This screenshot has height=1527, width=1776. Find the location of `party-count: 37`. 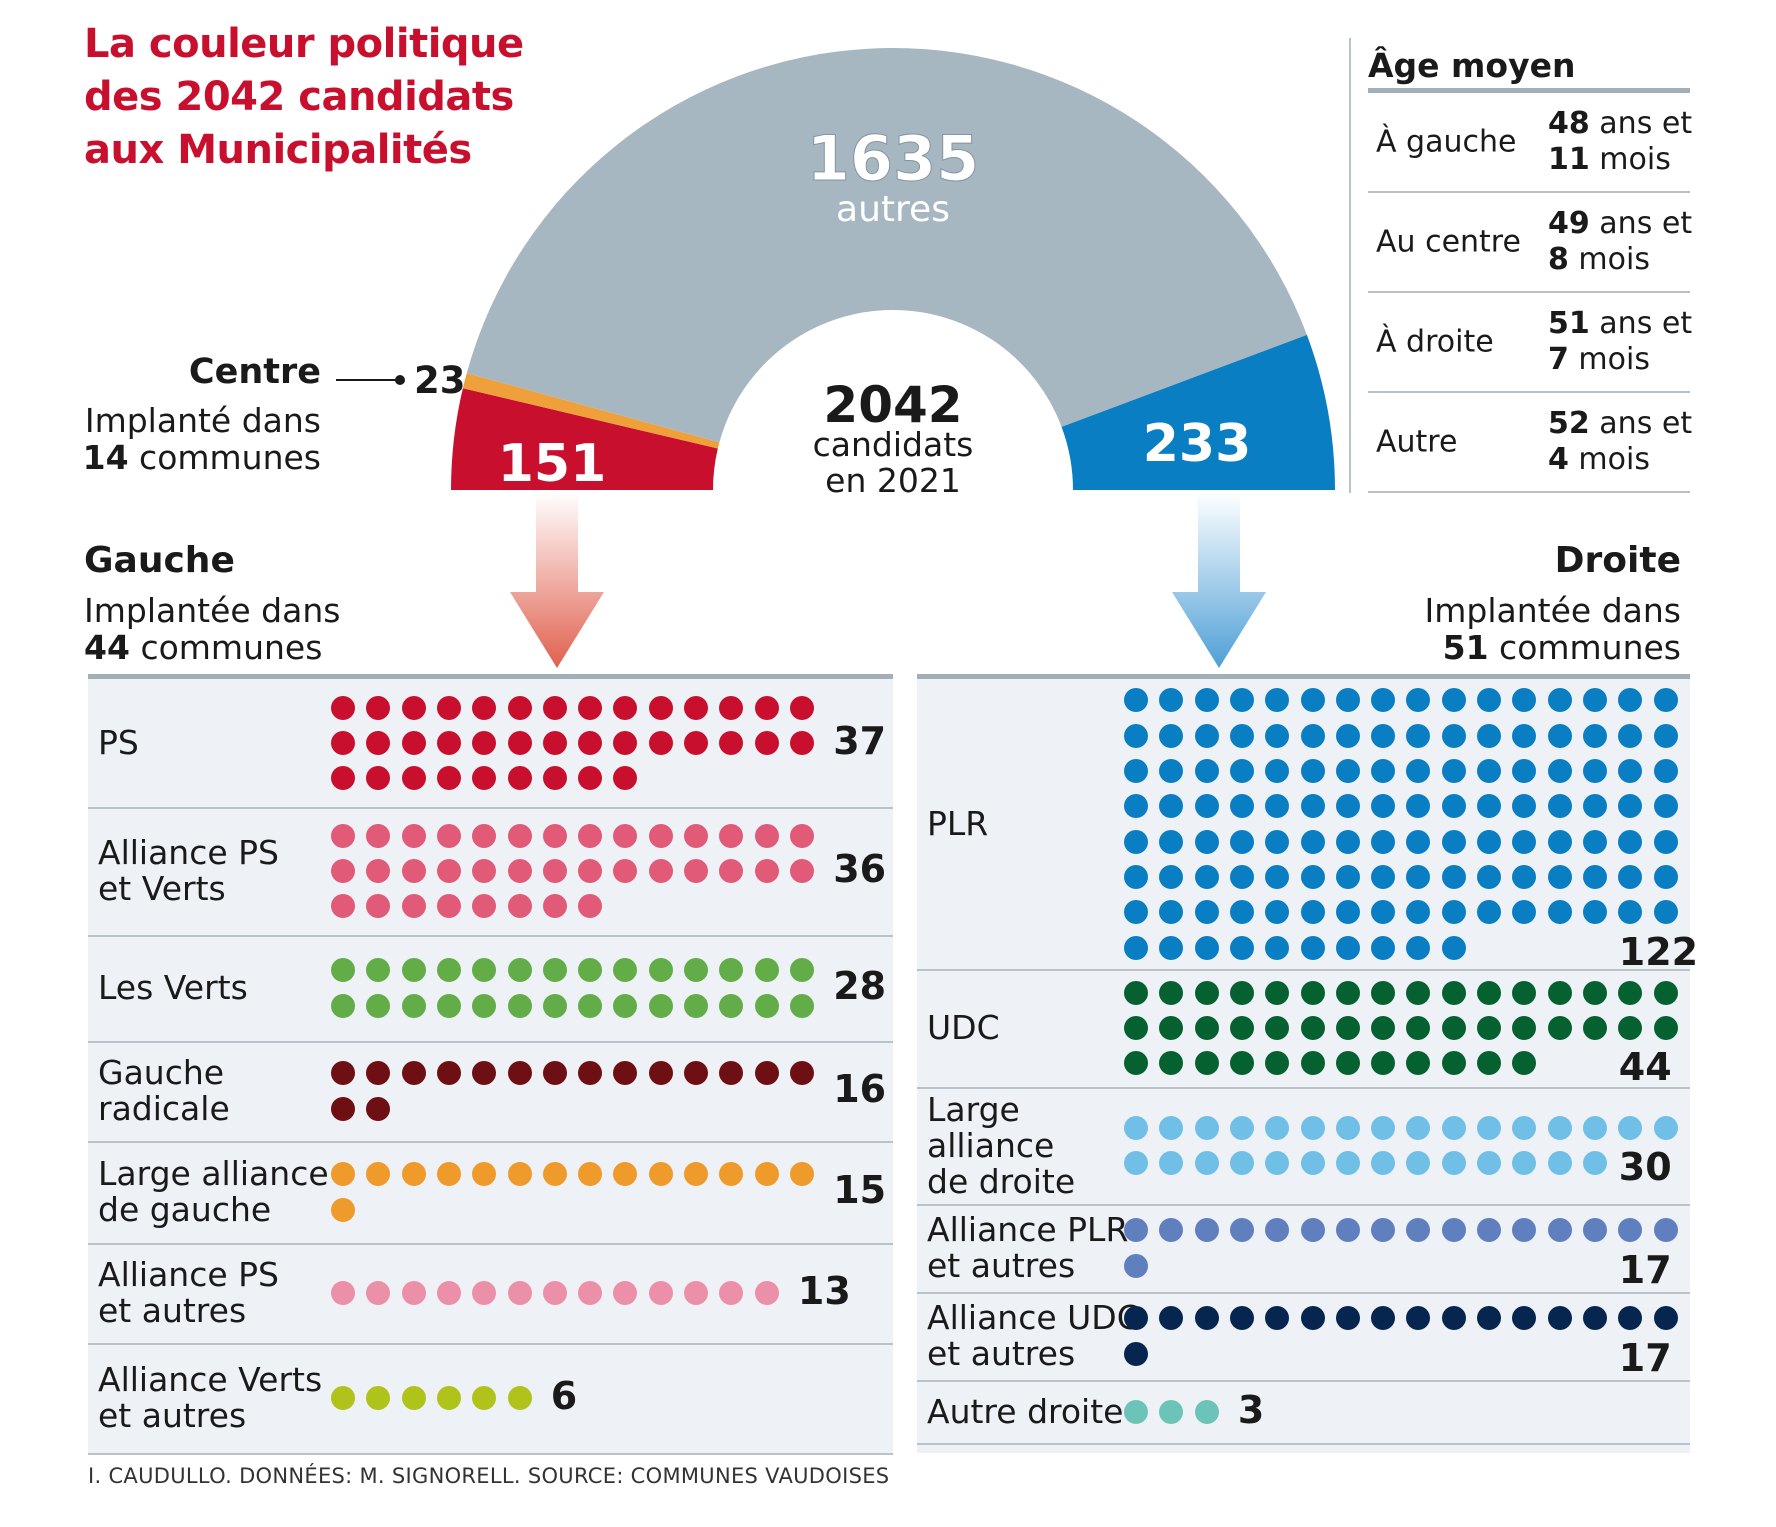

party-count: 37 is located at coordinates (860, 741).